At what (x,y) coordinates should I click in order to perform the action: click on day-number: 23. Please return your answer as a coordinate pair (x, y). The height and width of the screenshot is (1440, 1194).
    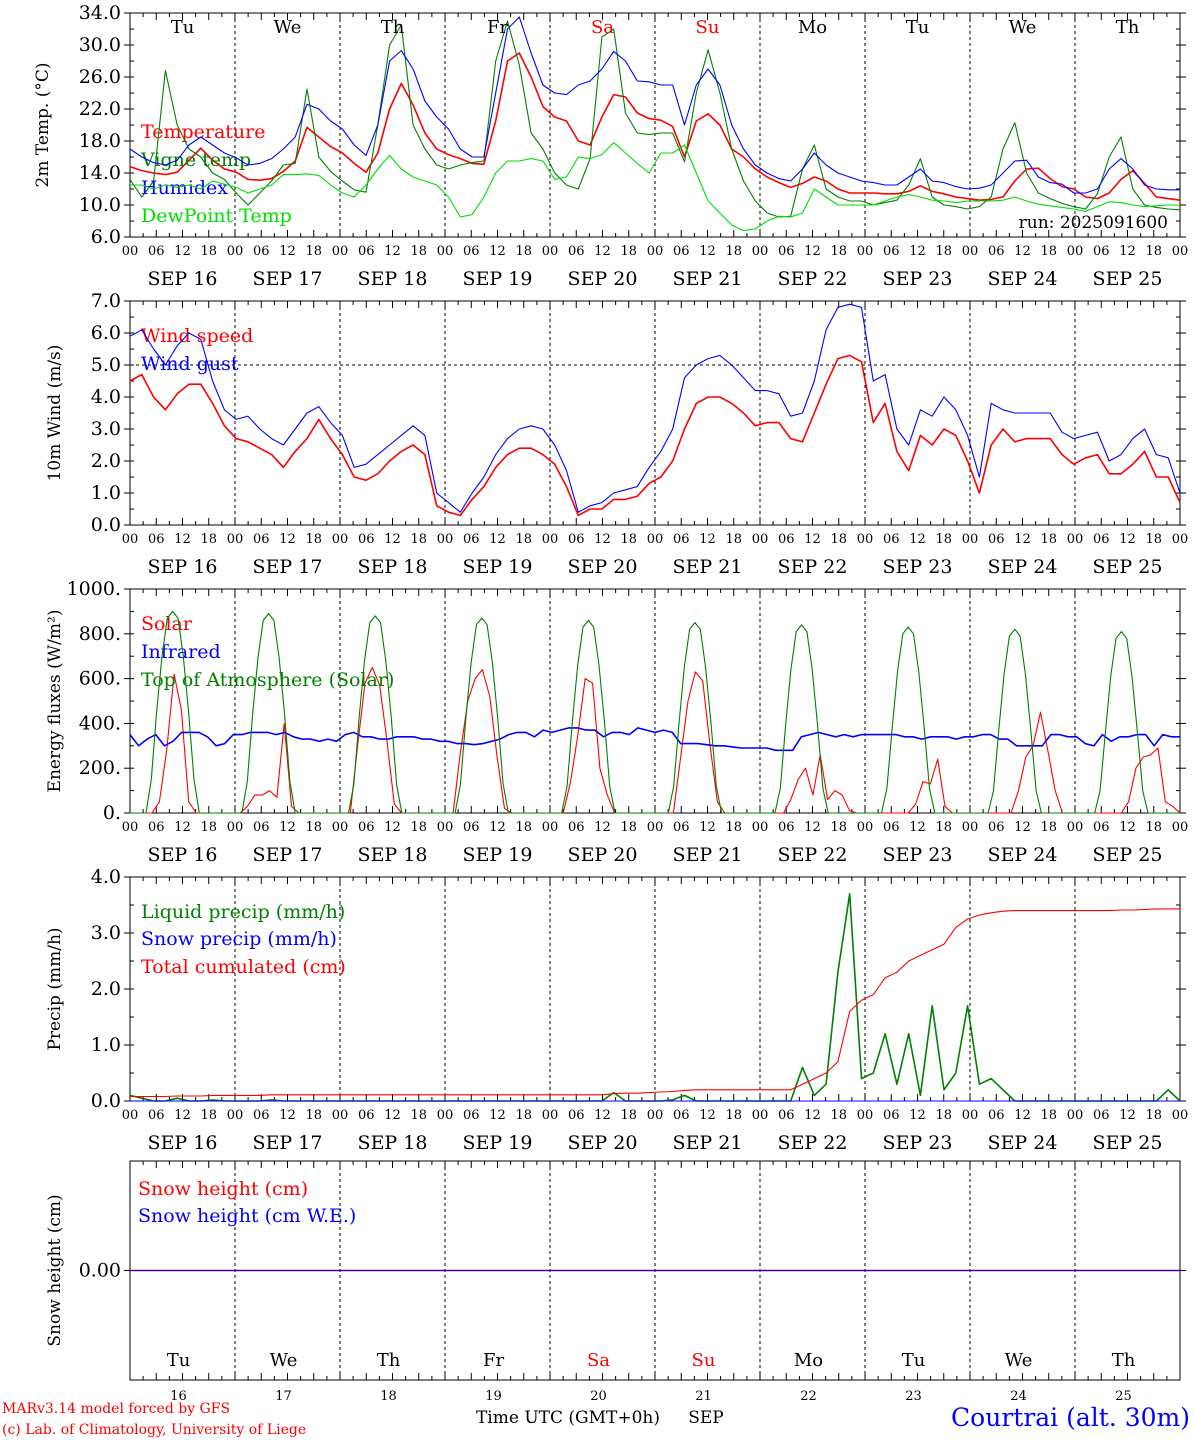
    Looking at the image, I should click on (913, 1396).